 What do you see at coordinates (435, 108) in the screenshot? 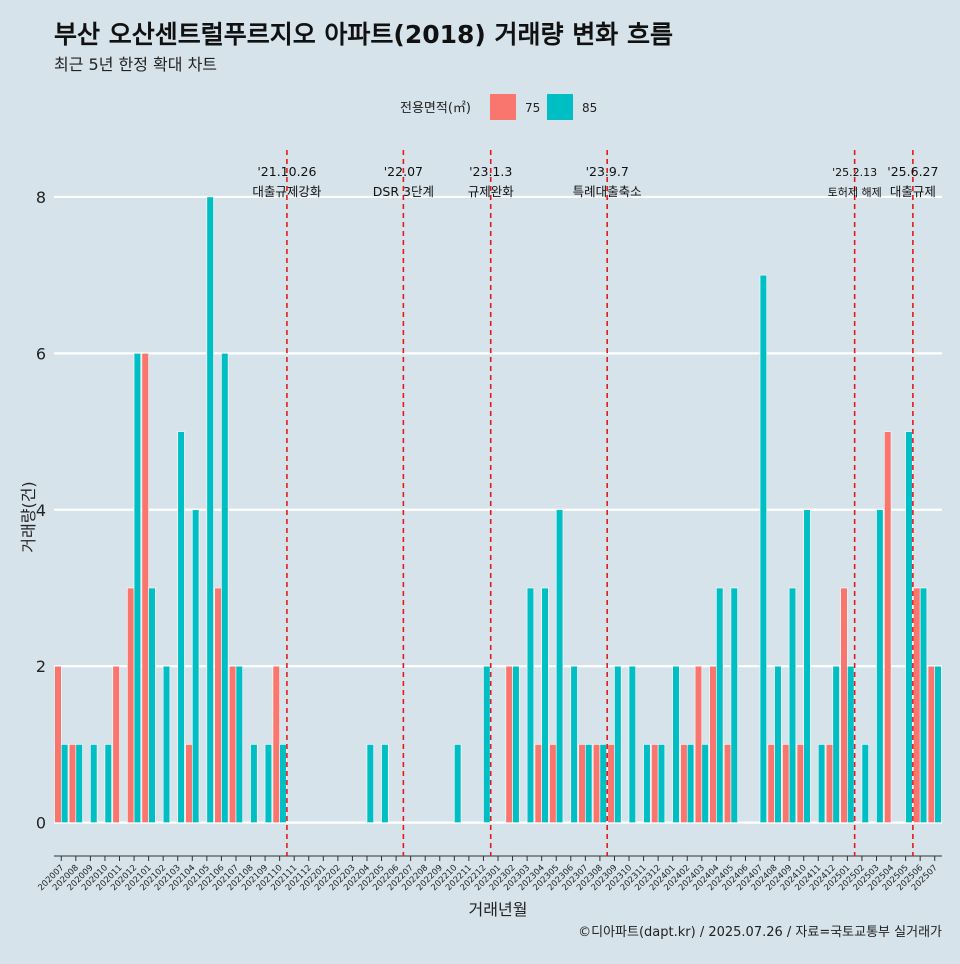
I see `legend-title: 전용면적(㎡)` at bounding box center [435, 108].